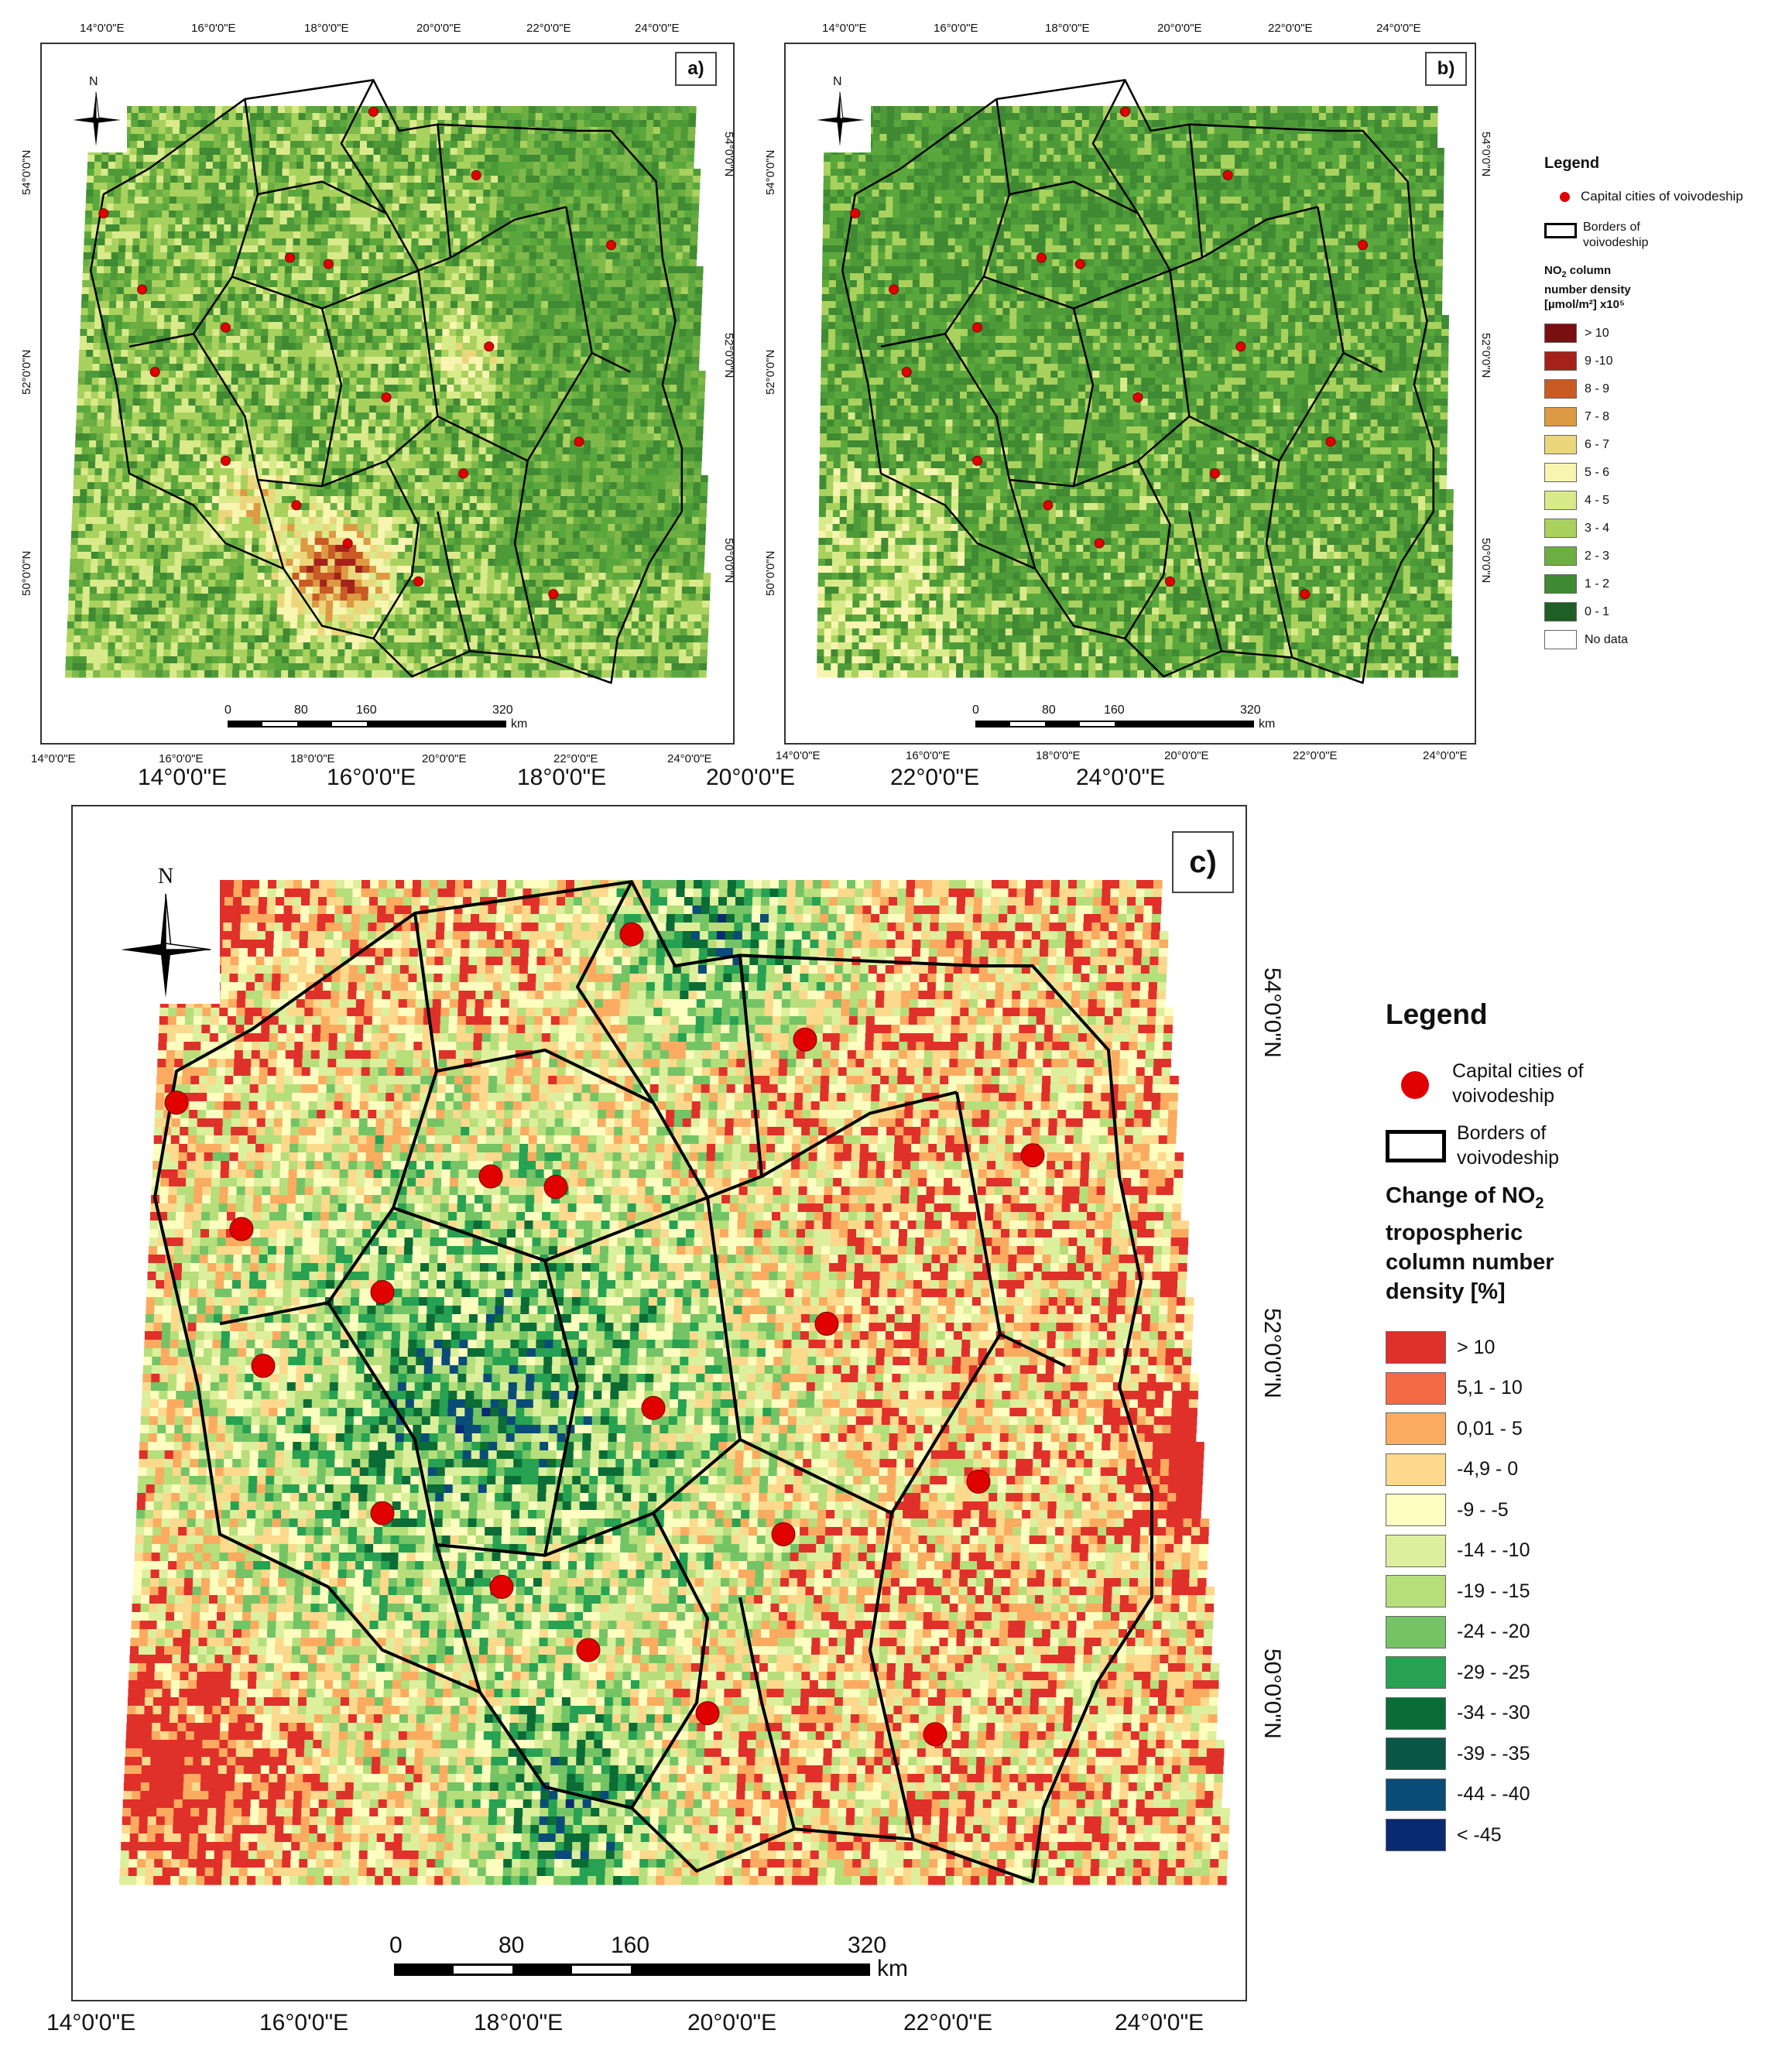 The image size is (1792, 2061). Describe the element at coordinates (1606, 235) in the screenshot. I see `legend-borders: Borders of voivodeship` at that location.